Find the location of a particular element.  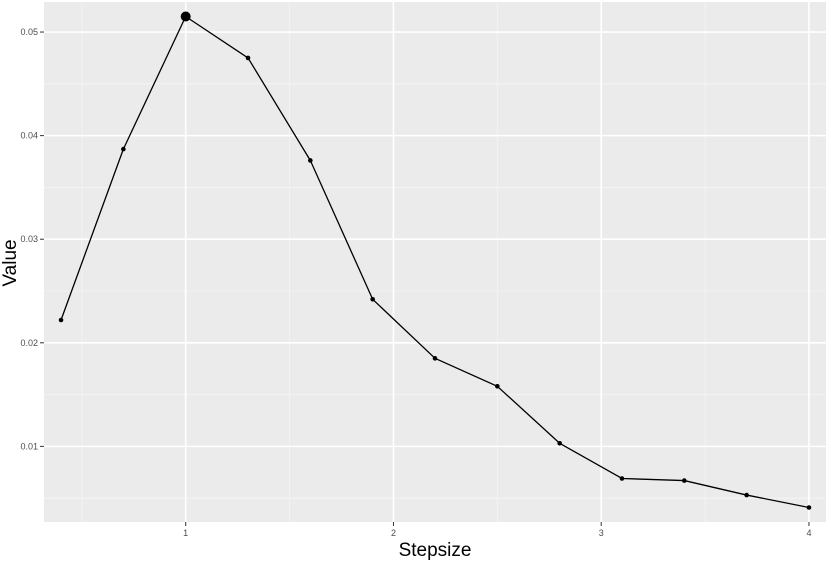

y-tick-label: 0.05 is located at coordinates (29, 32).